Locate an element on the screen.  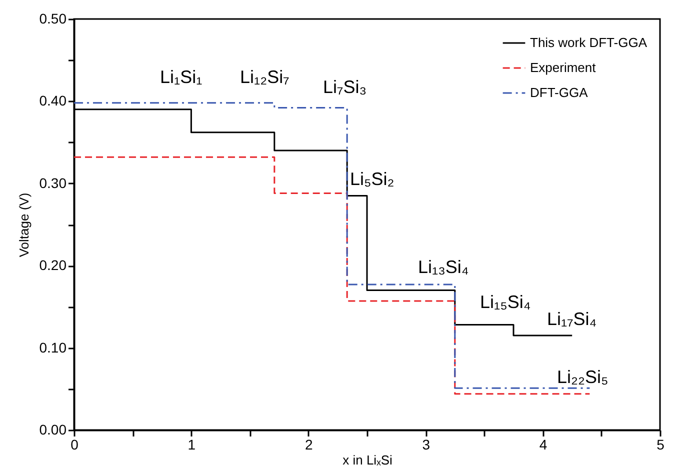
x-tick-label: 3 is located at coordinates (426, 444).